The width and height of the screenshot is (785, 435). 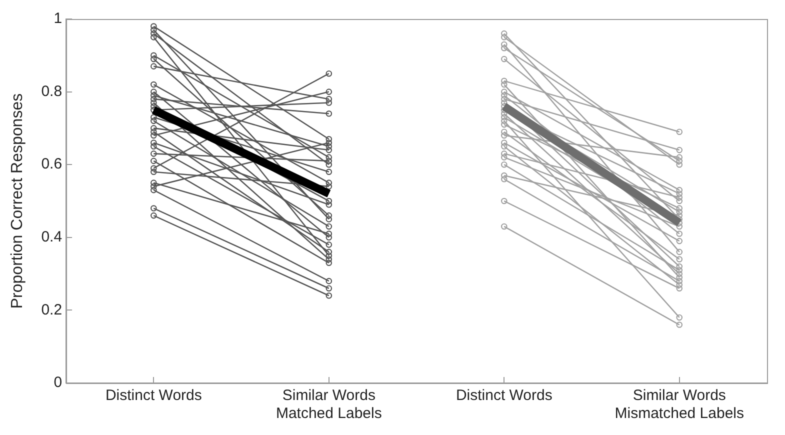 What do you see at coordinates (51, 237) in the screenshot?
I see `y-tick-label: 0.4` at bounding box center [51, 237].